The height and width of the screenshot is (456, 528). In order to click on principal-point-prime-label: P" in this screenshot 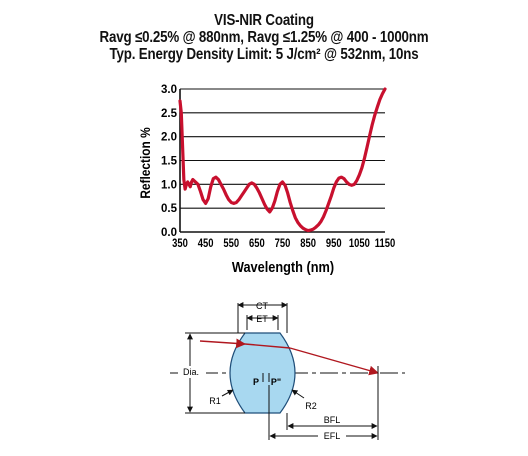, I will do `click(276, 382)`.